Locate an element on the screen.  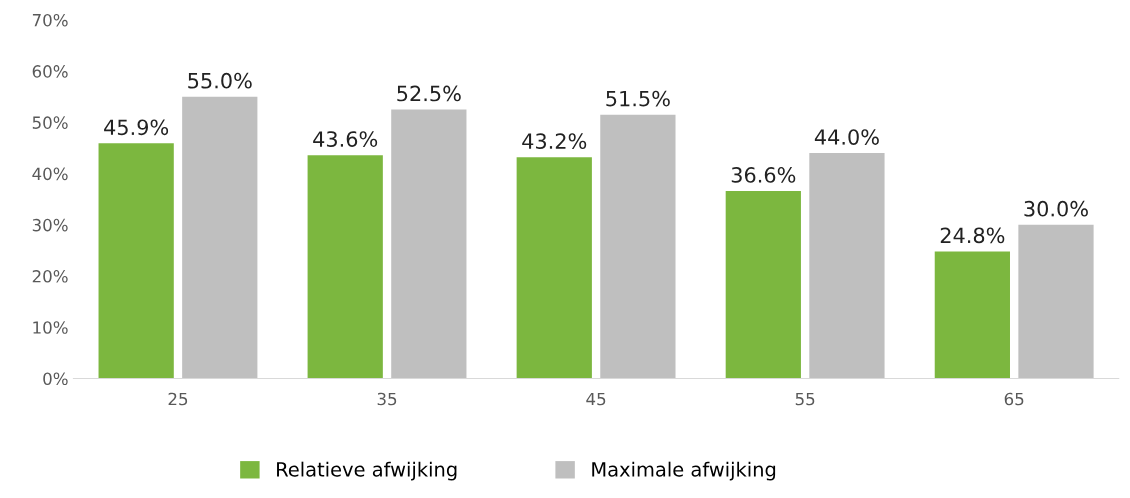
y-tick-label: 10% is located at coordinates (50, 327).